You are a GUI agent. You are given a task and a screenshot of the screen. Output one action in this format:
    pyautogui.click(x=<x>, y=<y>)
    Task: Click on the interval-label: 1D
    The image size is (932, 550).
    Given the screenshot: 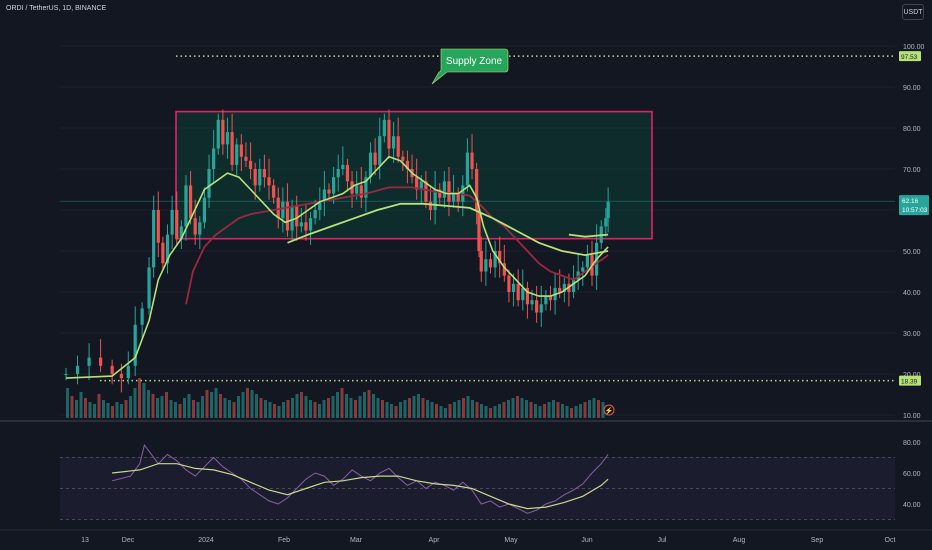 What is the action you would take?
    pyautogui.click(x=67, y=8)
    